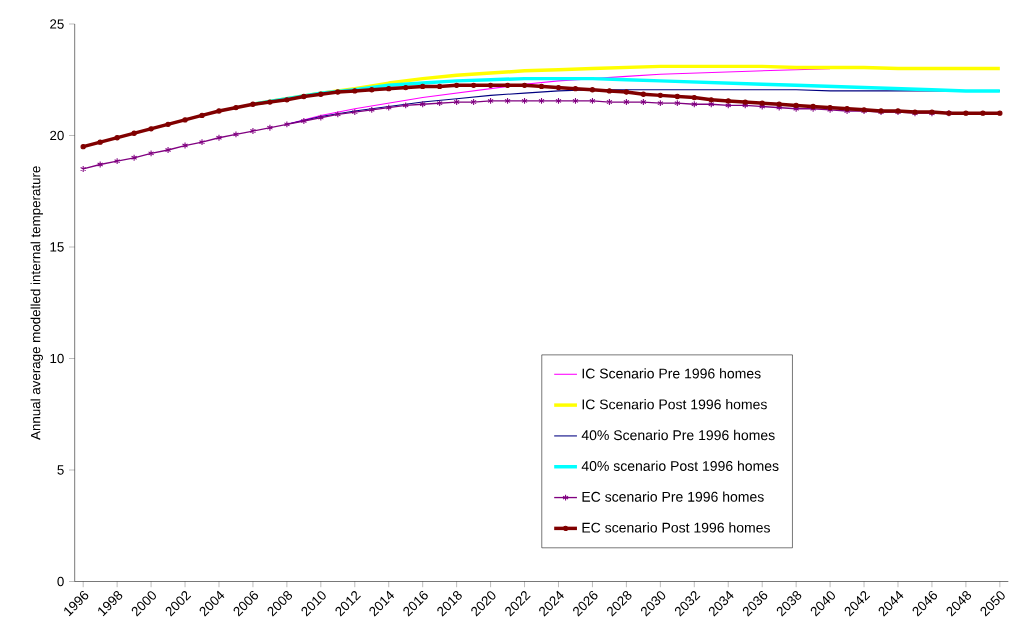 Image resolution: width=1023 pixels, height=638 pixels. What do you see at coordinates (57, 24) in the screenshot?
I see `y-tick-label: 25` at bounding box center [57, 24].